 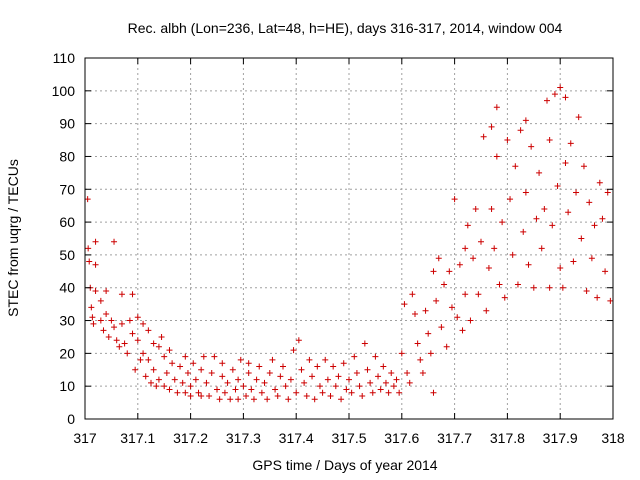 What do you see at coordinates (344, 465) in the screenshot?
I see `x-axis-label: GPS time / Days of year 2014` at bounding box center [344, 465].